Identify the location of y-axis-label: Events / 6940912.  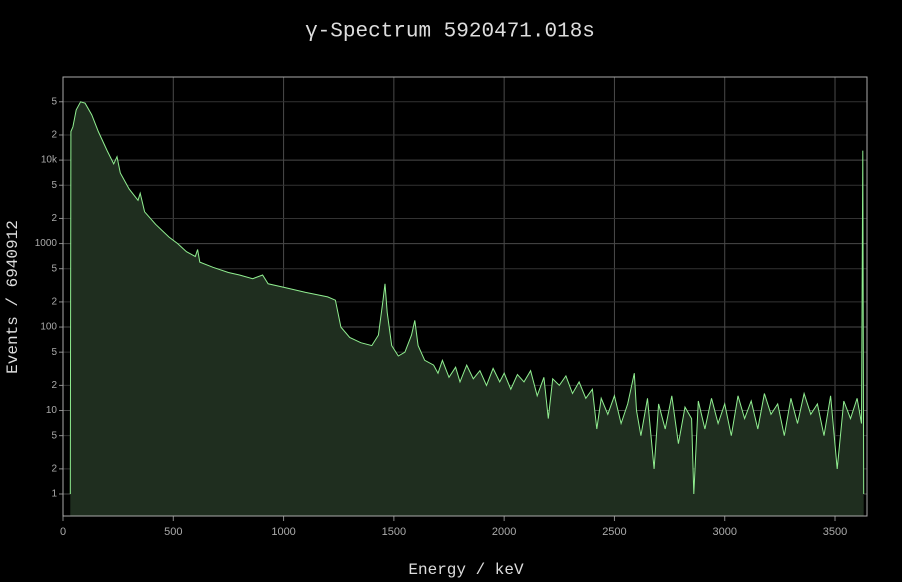
(13, 297).